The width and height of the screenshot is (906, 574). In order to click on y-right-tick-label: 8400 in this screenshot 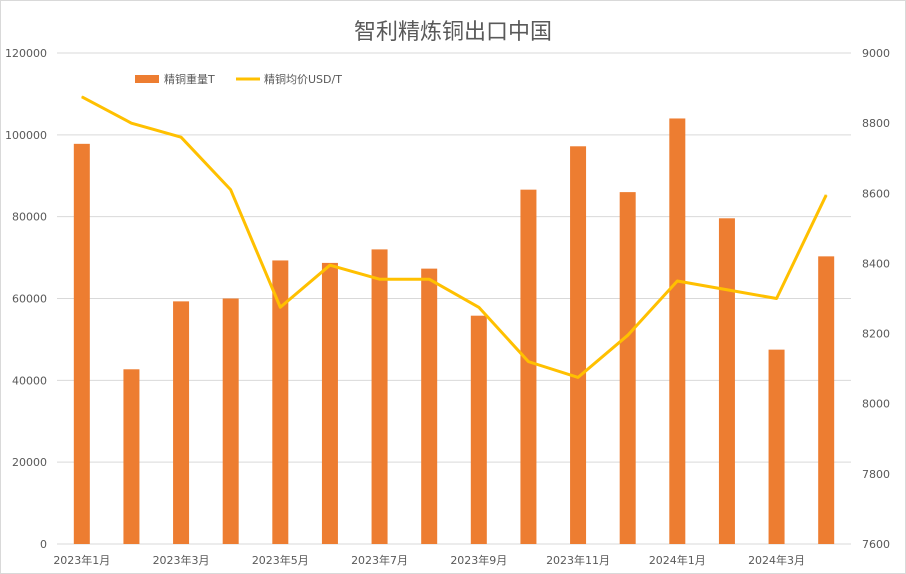, I will do `click(876, 263)`.